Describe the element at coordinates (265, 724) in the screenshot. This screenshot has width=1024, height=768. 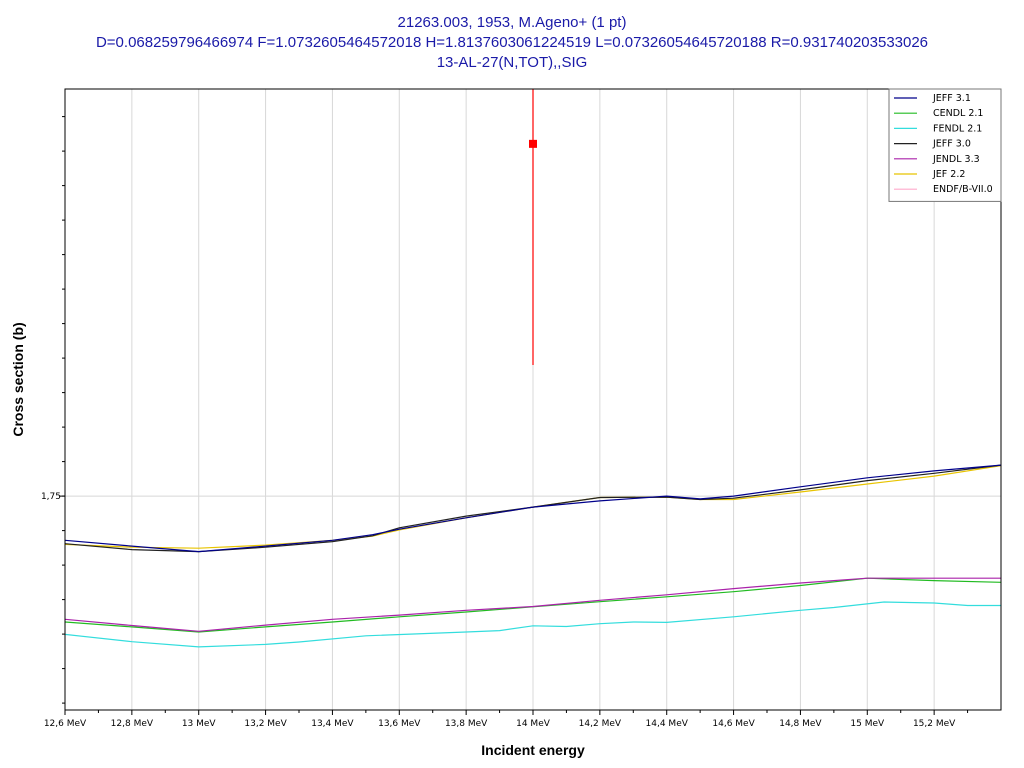
I see `x-tick-label: 13,2 MeV` at that location.